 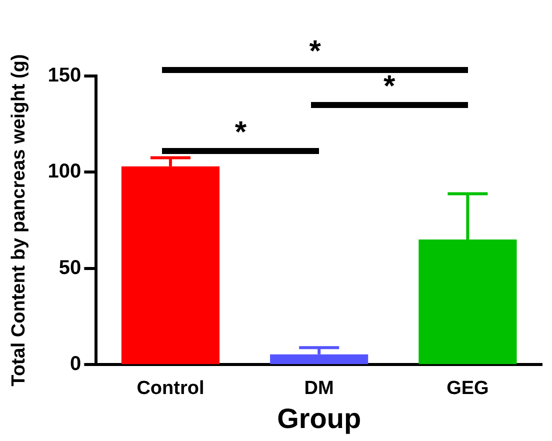 What do you see at coordinates (467, 389) in the screenshot?
I see `x-tick-label: GEG` at bounding box center [467, 389].